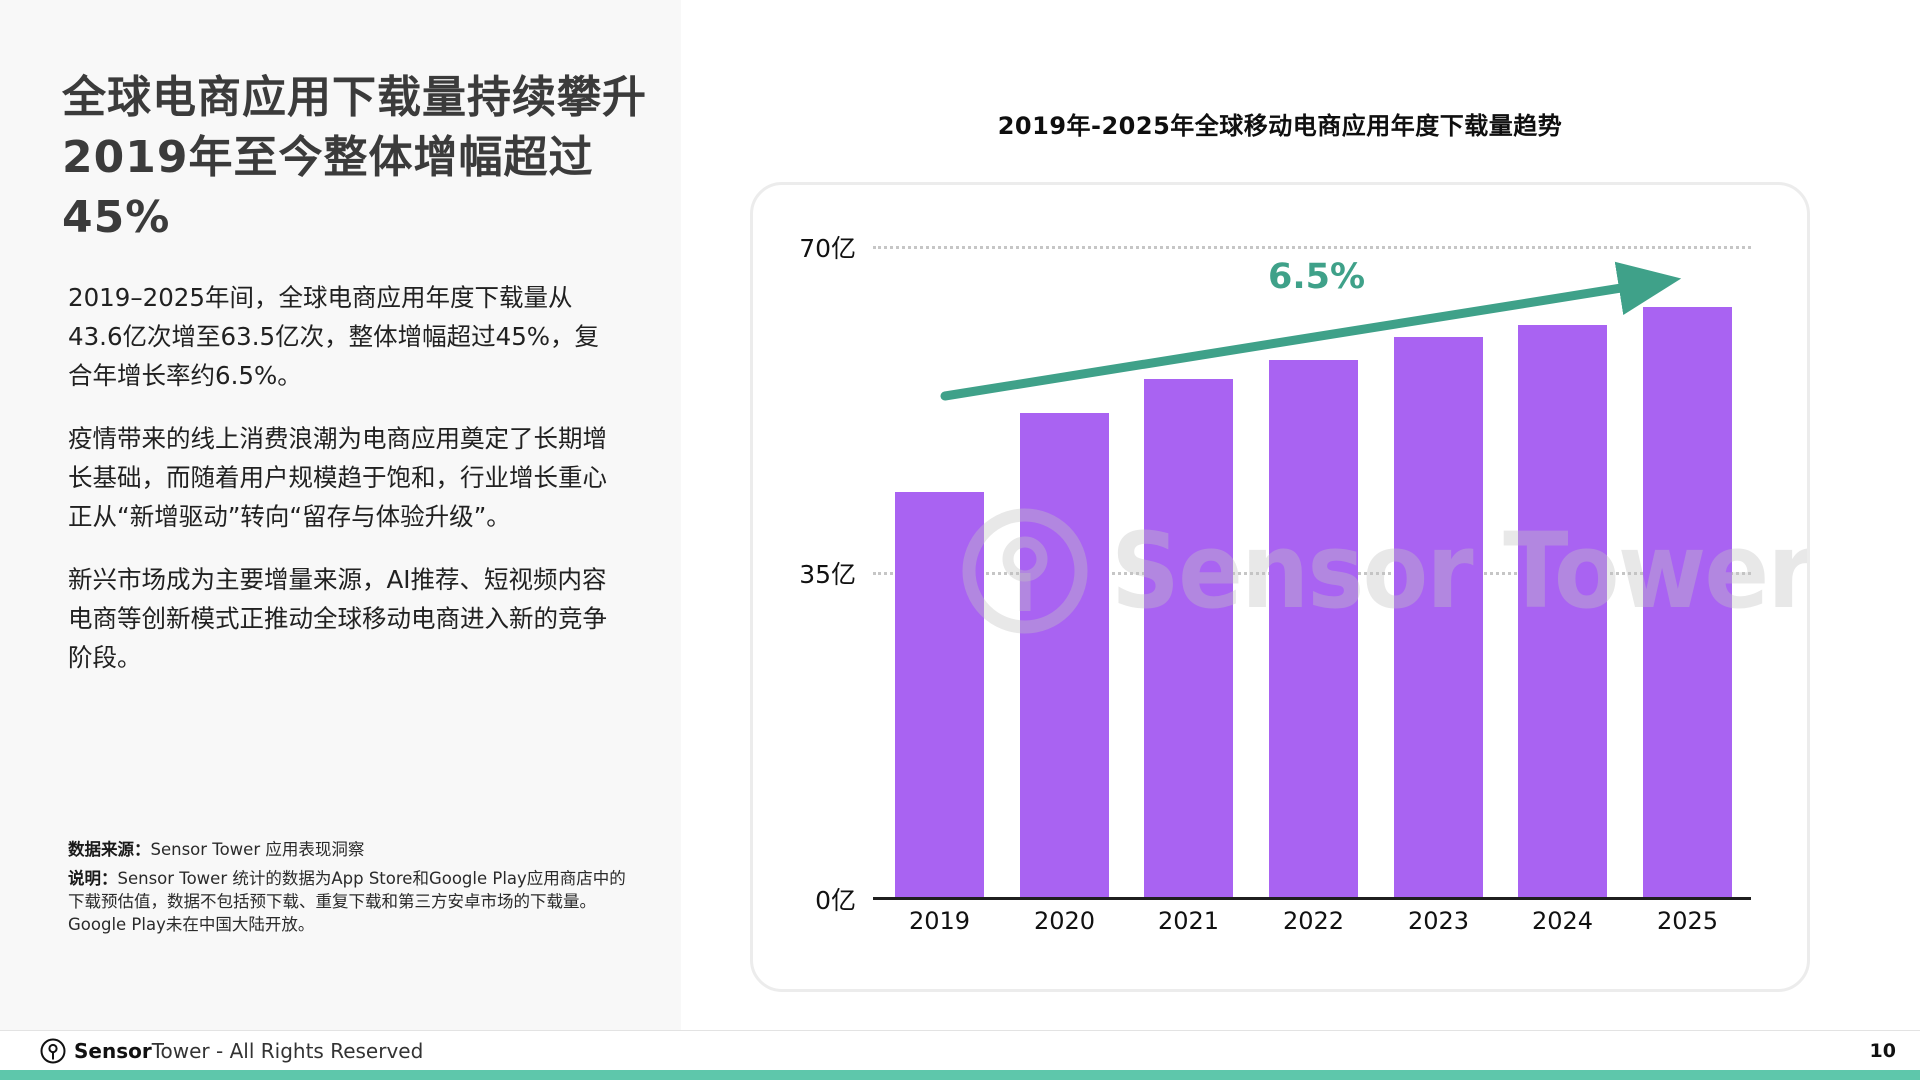  Describe the element at coordinates (113, 1050) in the screenshot. I see `footer-brand-bold: Sensor` at that location.